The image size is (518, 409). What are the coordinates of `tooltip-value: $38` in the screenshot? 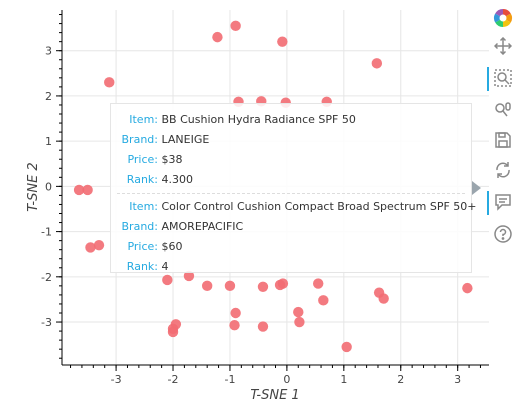 It's located at (170, 159).